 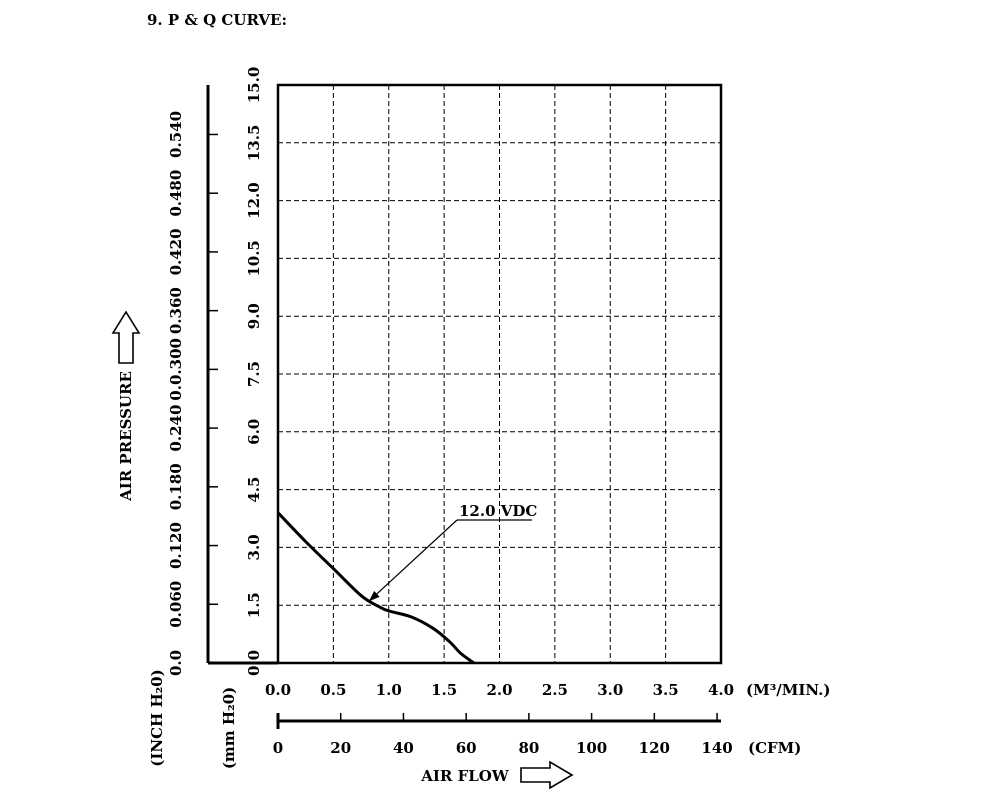 What do you see at coordinates (254, 258) in the screenshot?
I see `mm-tick-label: 10.5` at bounding box center [254, 258].